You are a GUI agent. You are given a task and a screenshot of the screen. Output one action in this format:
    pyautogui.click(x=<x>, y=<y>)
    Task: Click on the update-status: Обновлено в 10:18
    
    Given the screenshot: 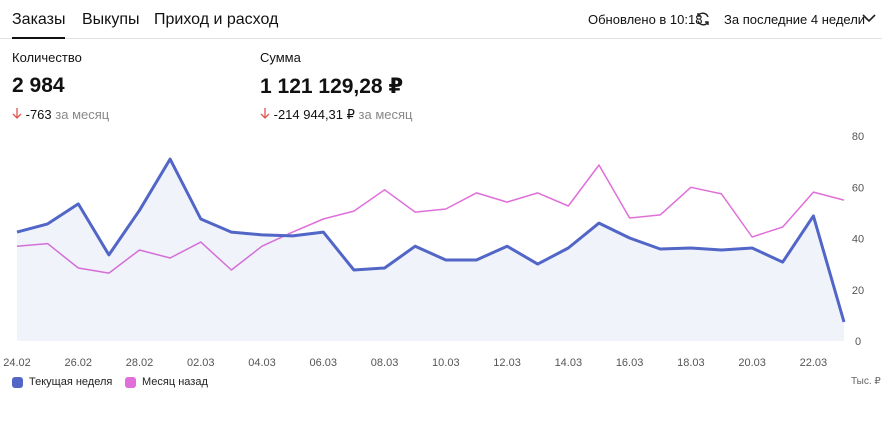 What is the action you would take?
    pyautogui.click(x=645, y=19)
    